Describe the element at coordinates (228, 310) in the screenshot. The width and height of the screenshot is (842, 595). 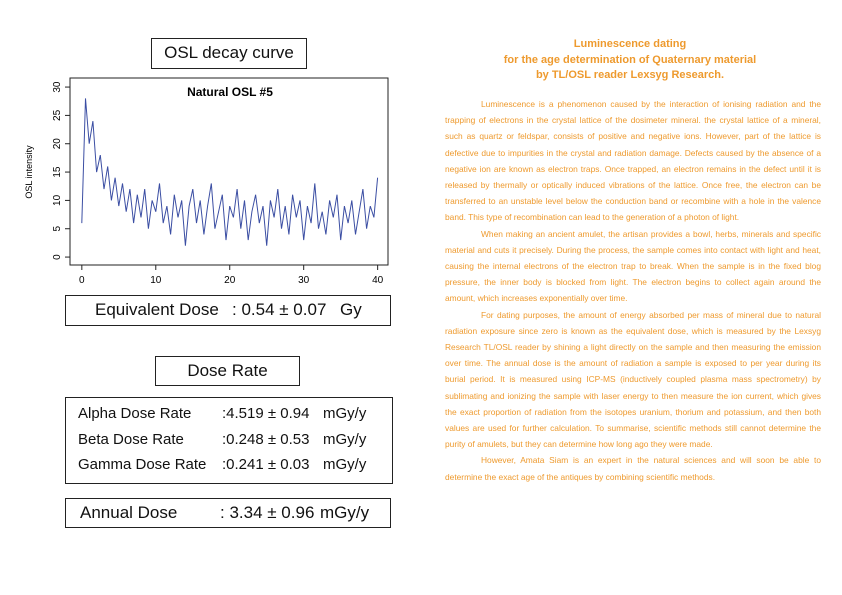
I see `equivalent-dose-box` at that location.